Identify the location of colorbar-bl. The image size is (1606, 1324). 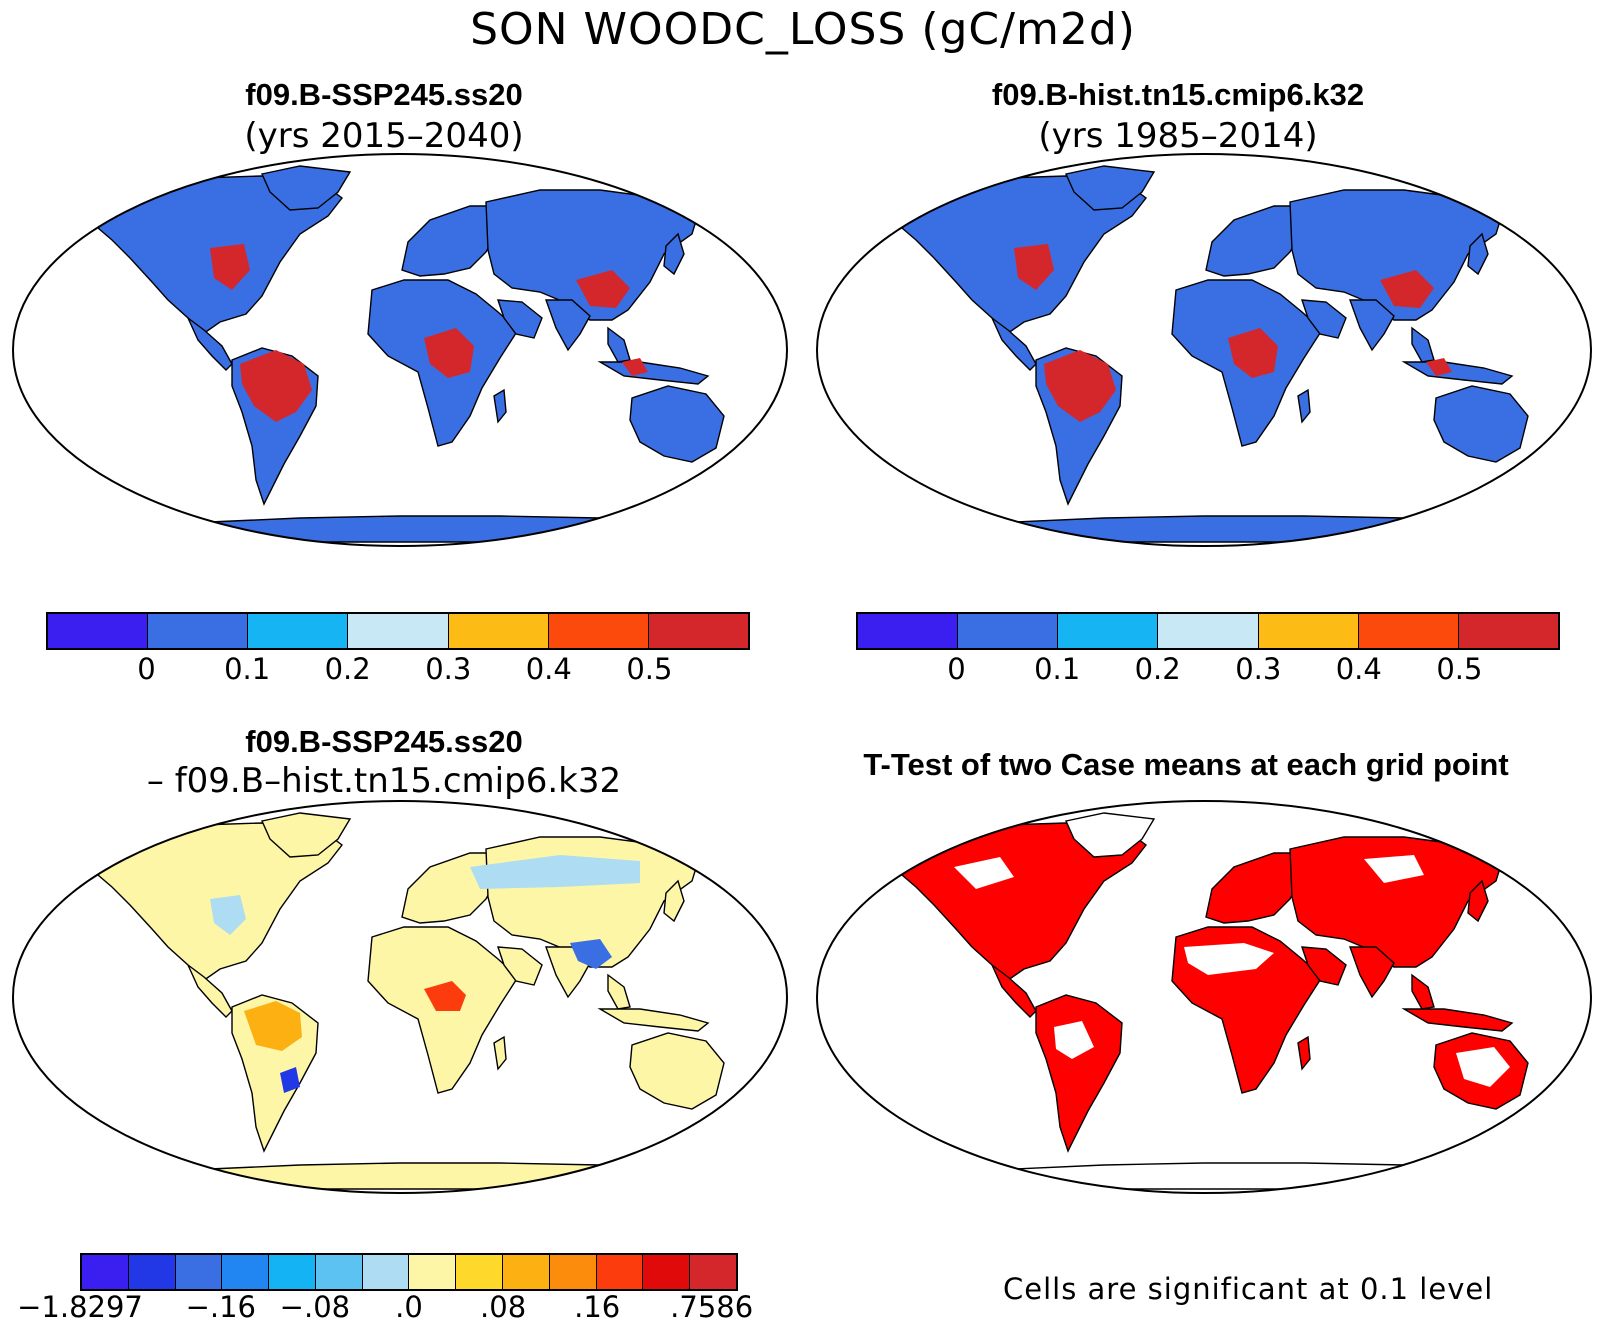
(409, 1272).